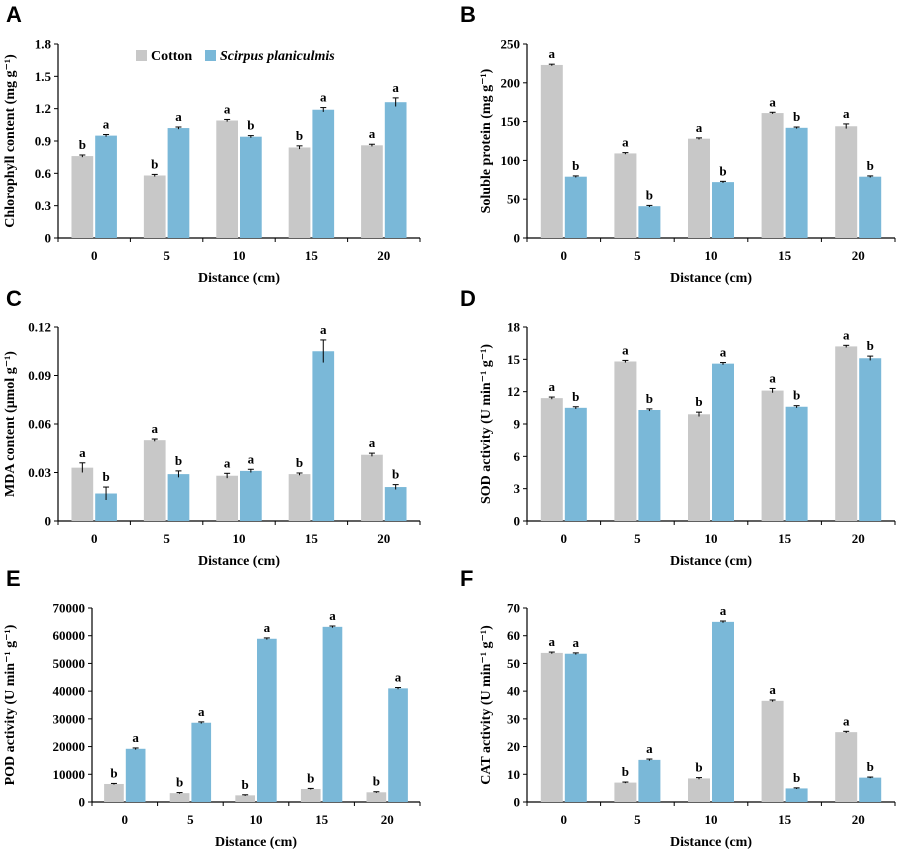 The height and width of the screenshot is (862, 911). I want to click on y-tick-label: 0.12, so click(39, 327).